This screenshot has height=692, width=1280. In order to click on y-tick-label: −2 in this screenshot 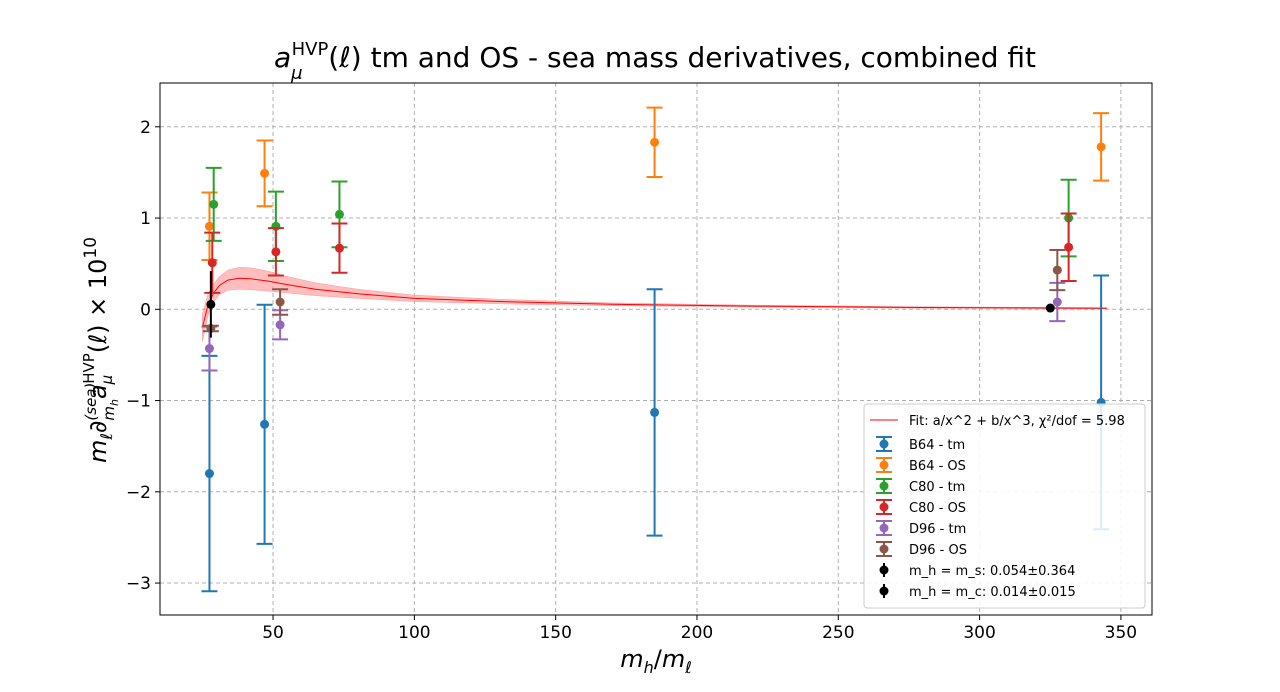, I will do `click(138, 493)`.